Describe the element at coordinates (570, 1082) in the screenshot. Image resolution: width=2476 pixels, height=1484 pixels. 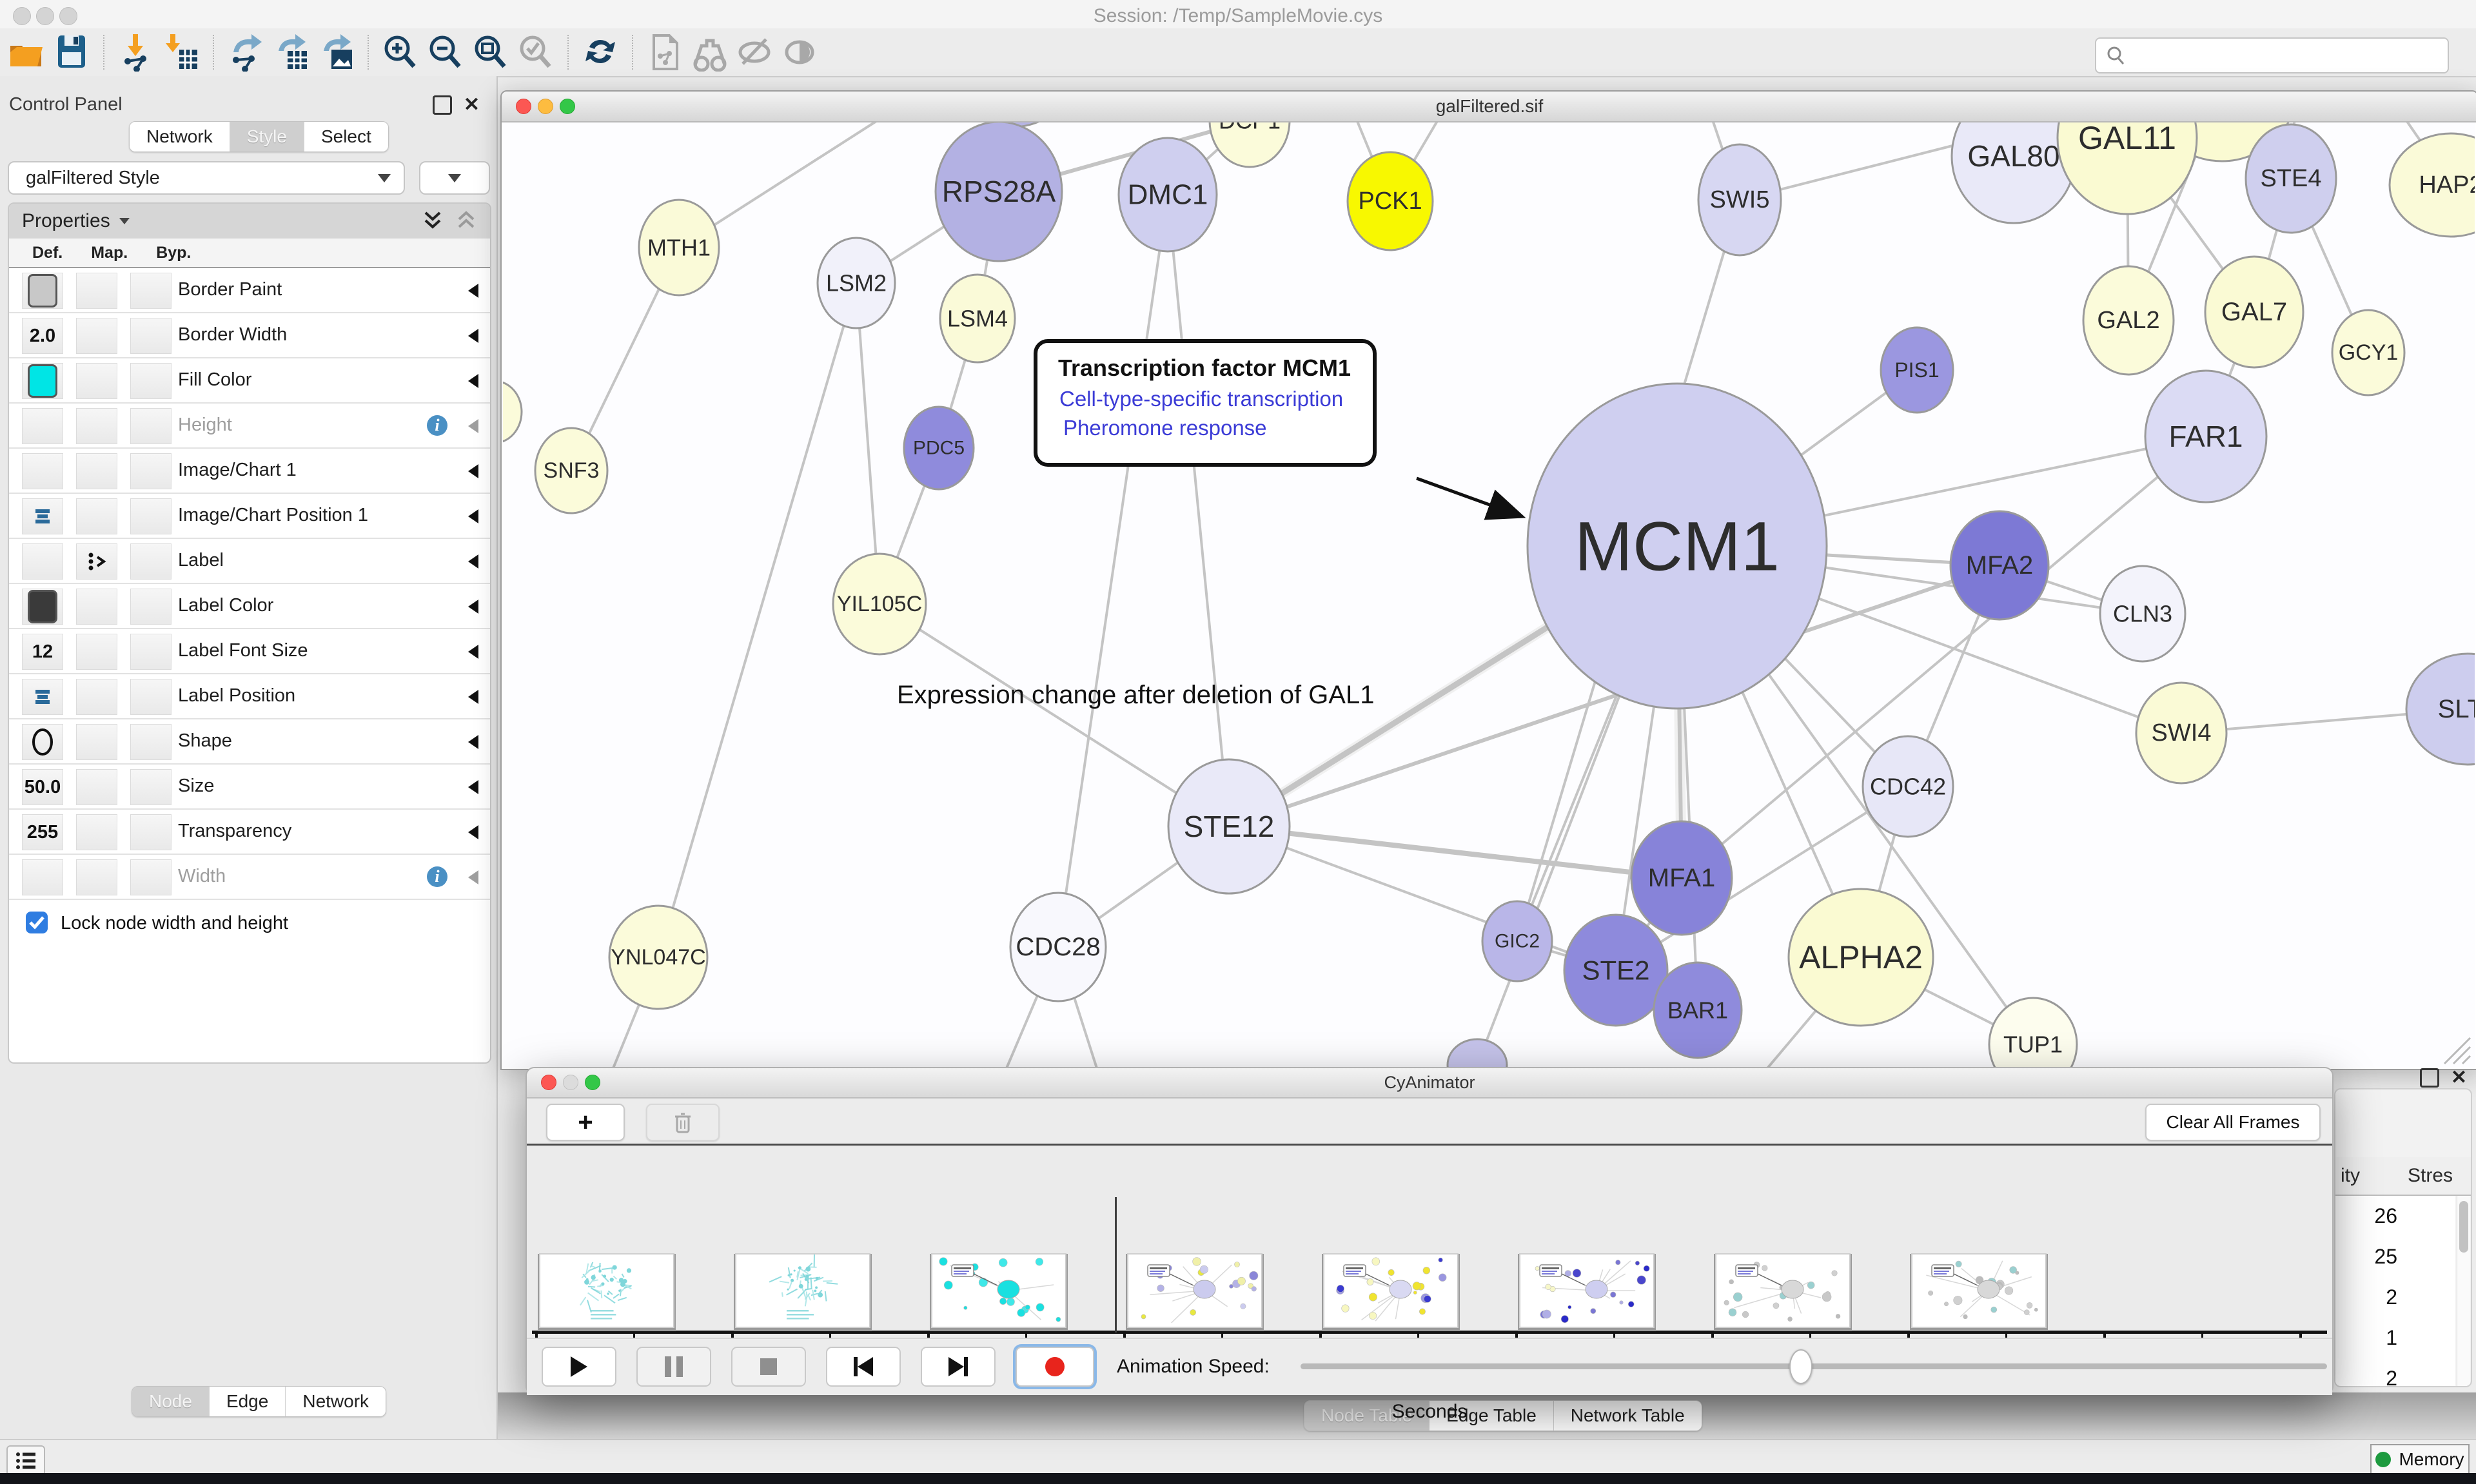
I see `minimize-window-icon` at that location.